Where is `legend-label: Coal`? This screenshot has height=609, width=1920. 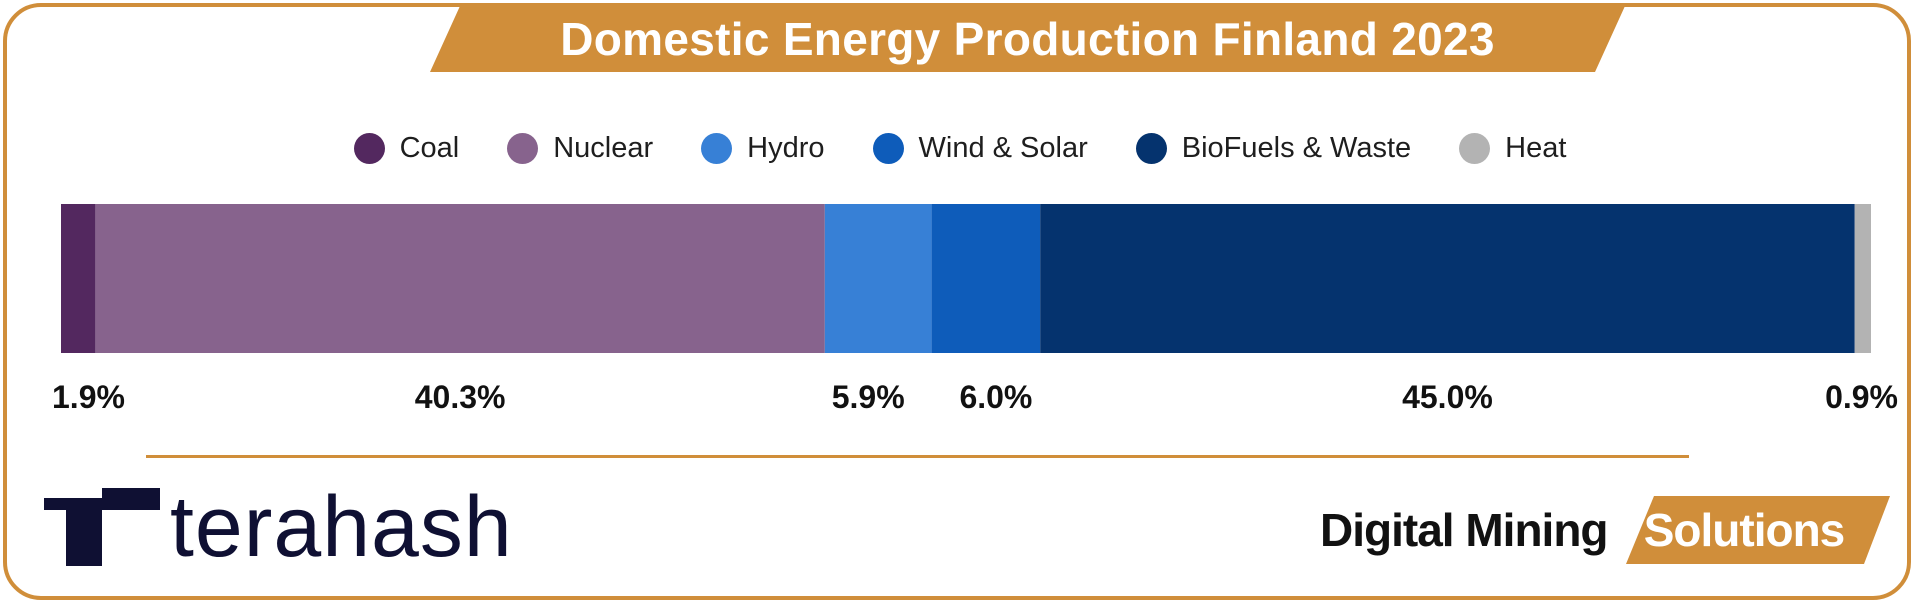
legend-label: Coal is located at coordinates (429, 147).